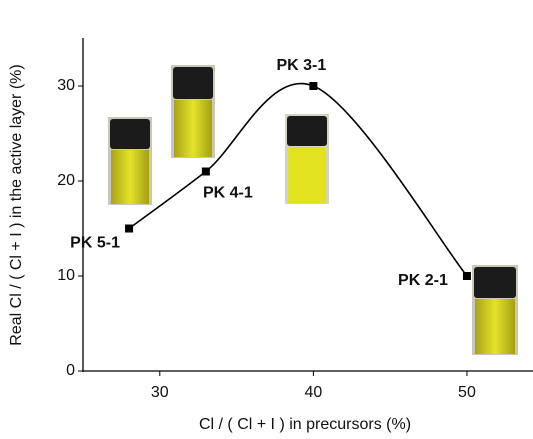 The height and width of the screenshot is (439, 533). Describe the element at coordinates (66, 85) in the screenshot. I see `y-tick-label: 30` at that location.